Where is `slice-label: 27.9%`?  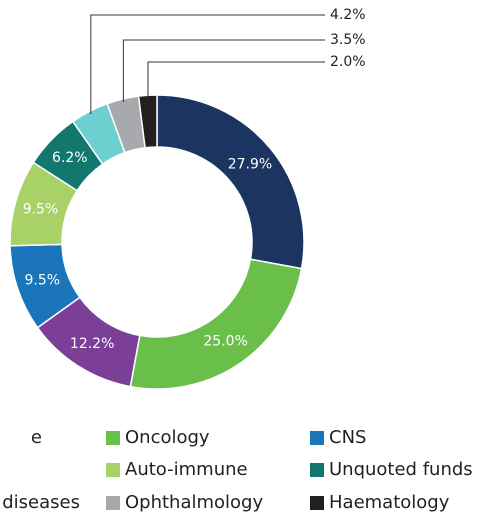
slice-label: 27.9% is located at coordinates (250, 165).